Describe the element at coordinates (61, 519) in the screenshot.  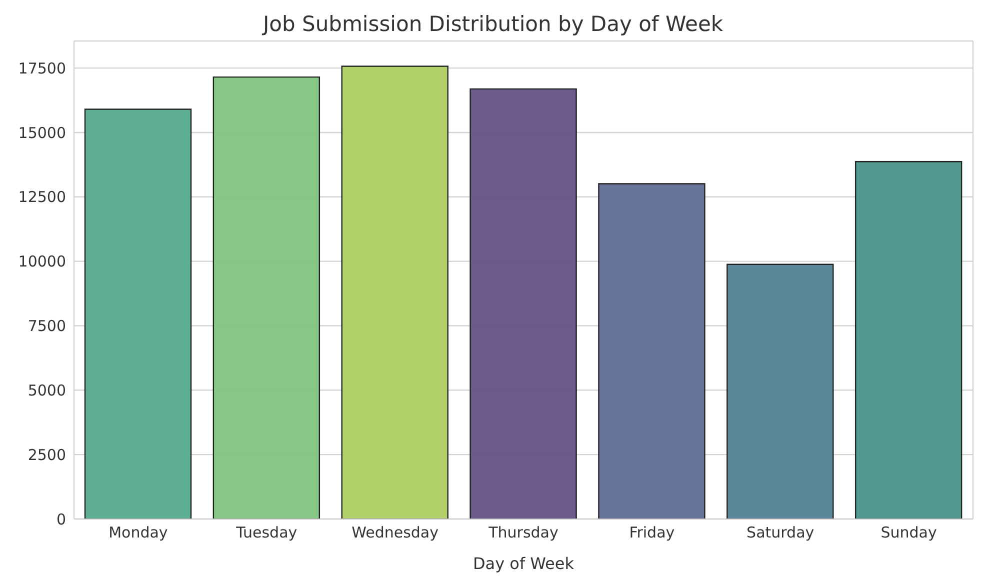
I see `y-tick-label: 0` at that location.